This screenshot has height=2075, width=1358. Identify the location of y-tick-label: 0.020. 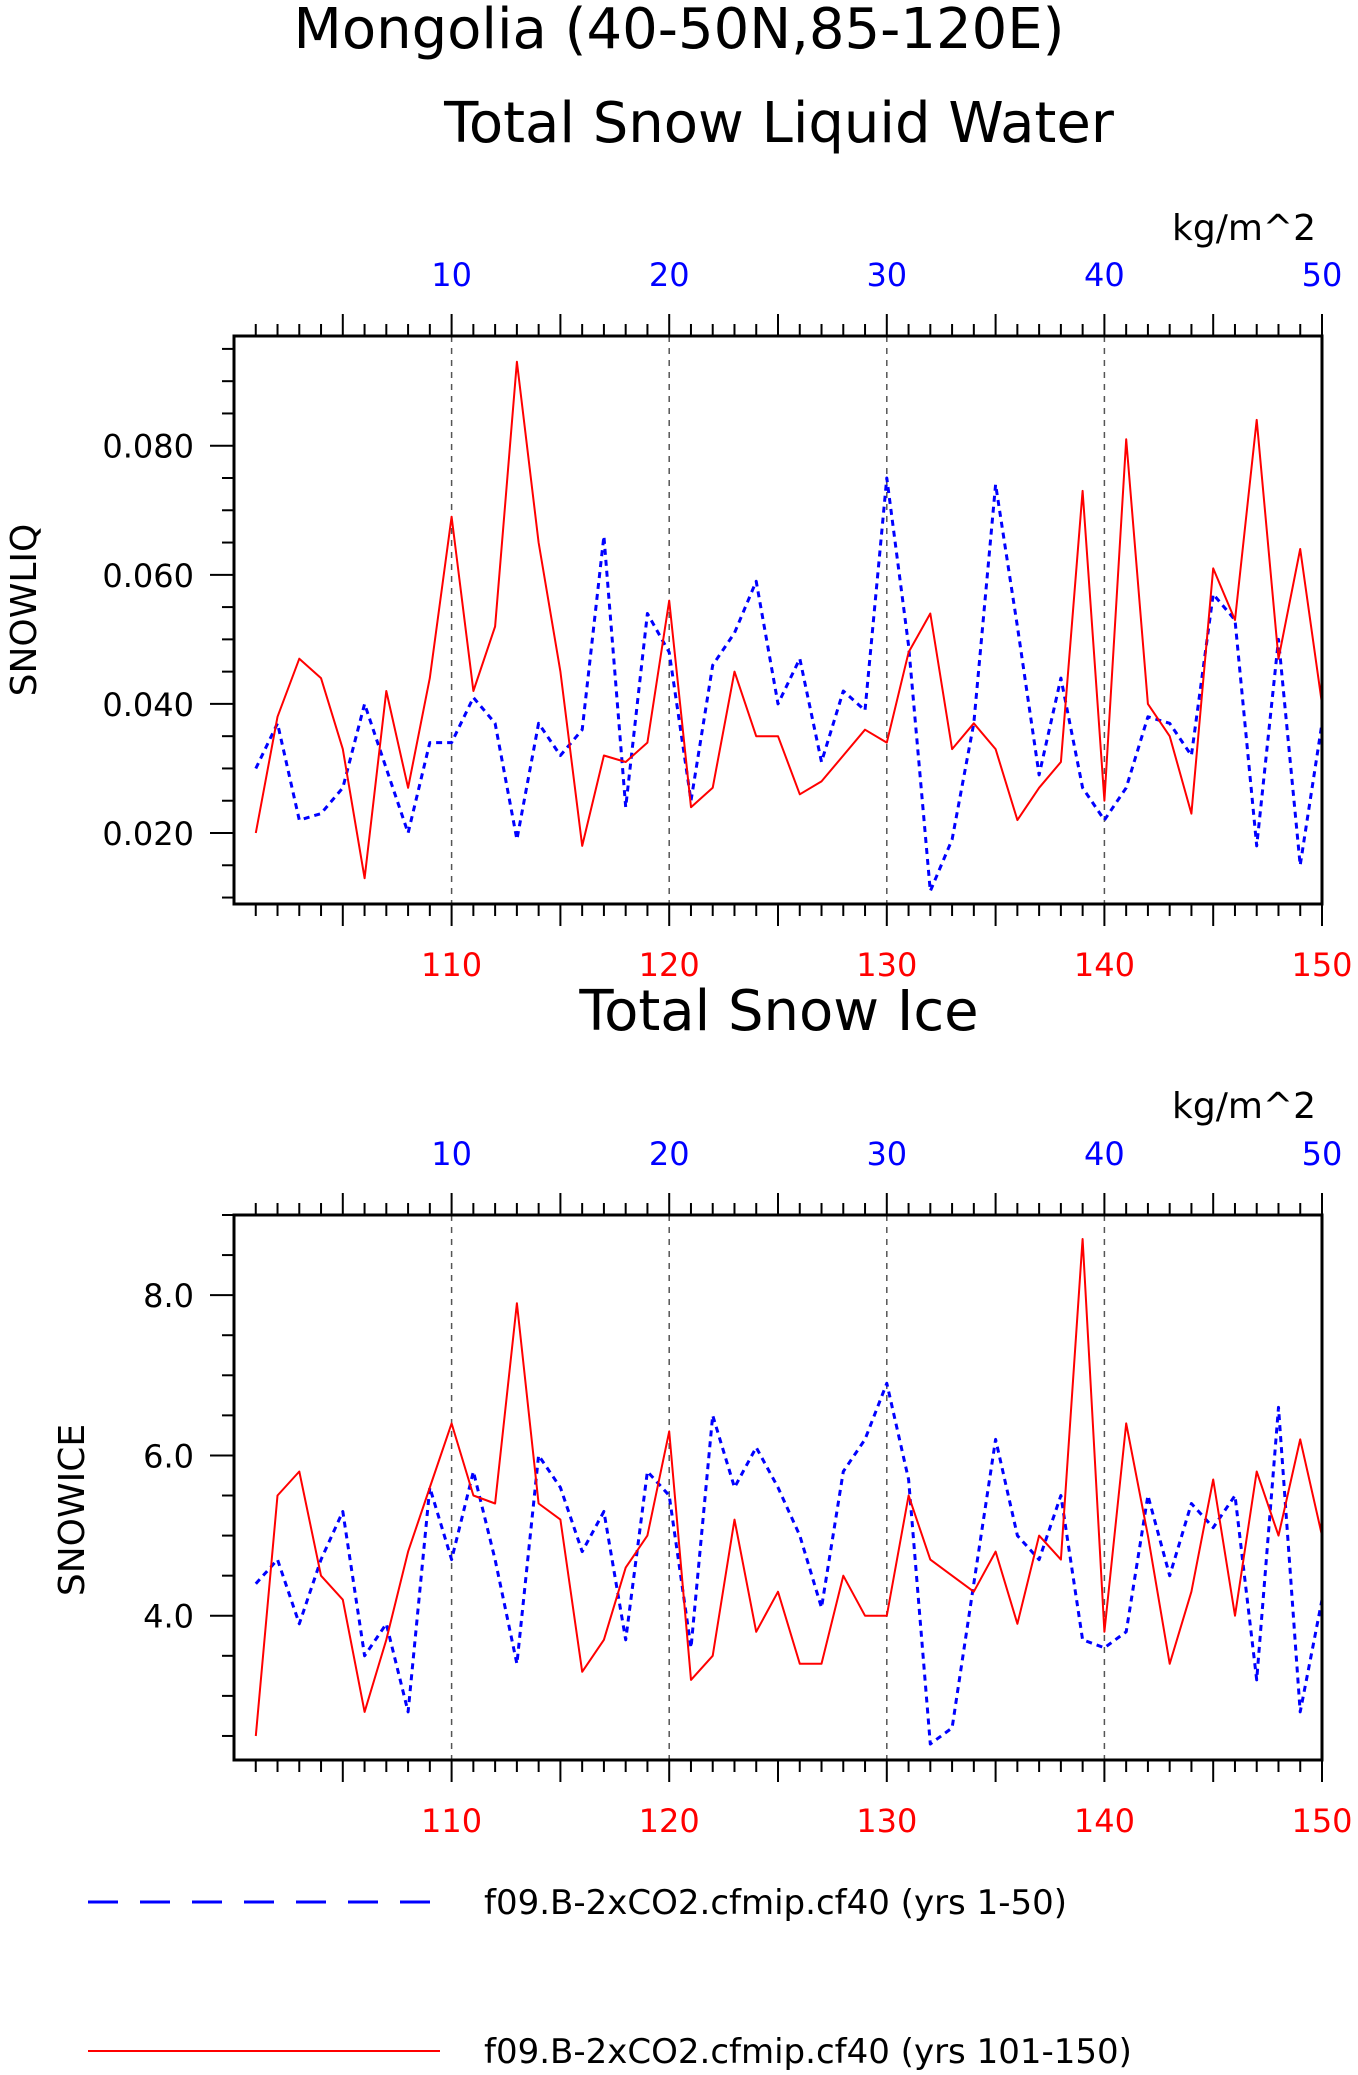
(148, 834).